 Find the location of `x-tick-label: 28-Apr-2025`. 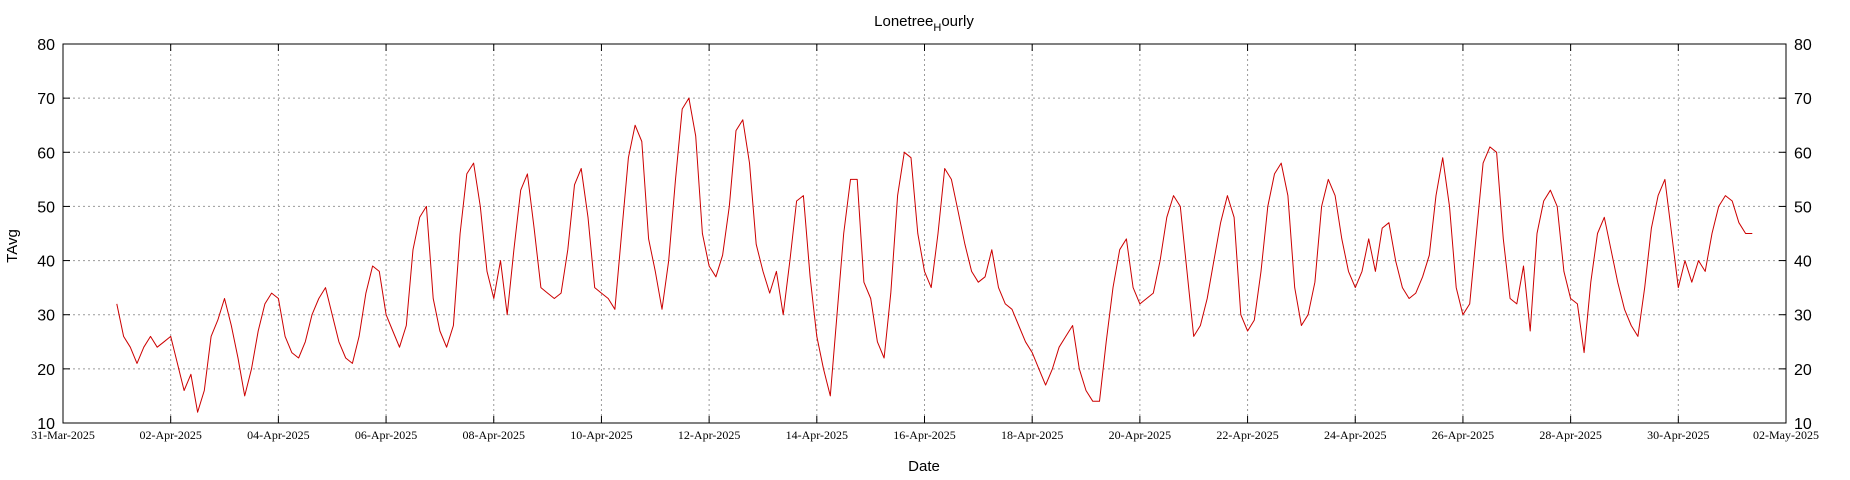

x-tick-label: 28-Apr-2025 is located at coordinates (1570, 435).